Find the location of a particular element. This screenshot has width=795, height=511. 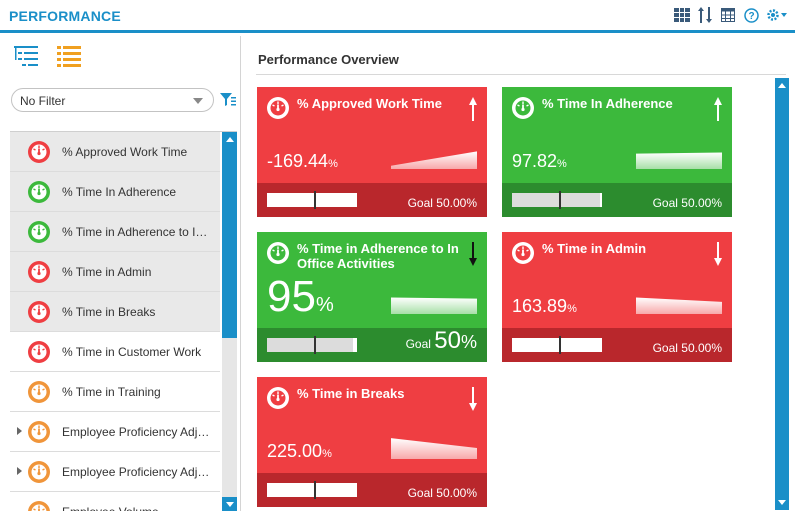

list-item: % Time in Training is located at coordinates (115, 392).